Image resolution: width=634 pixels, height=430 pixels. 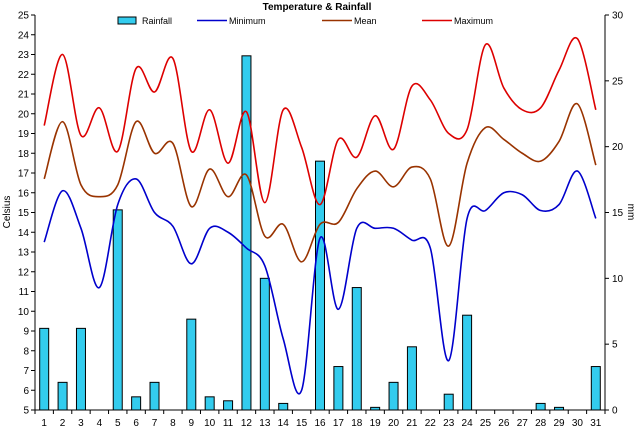 What do you see at coordinates (247, 423) in the screenshot?
I see `x-tick-label: 12` at bounding box center [247, 423].